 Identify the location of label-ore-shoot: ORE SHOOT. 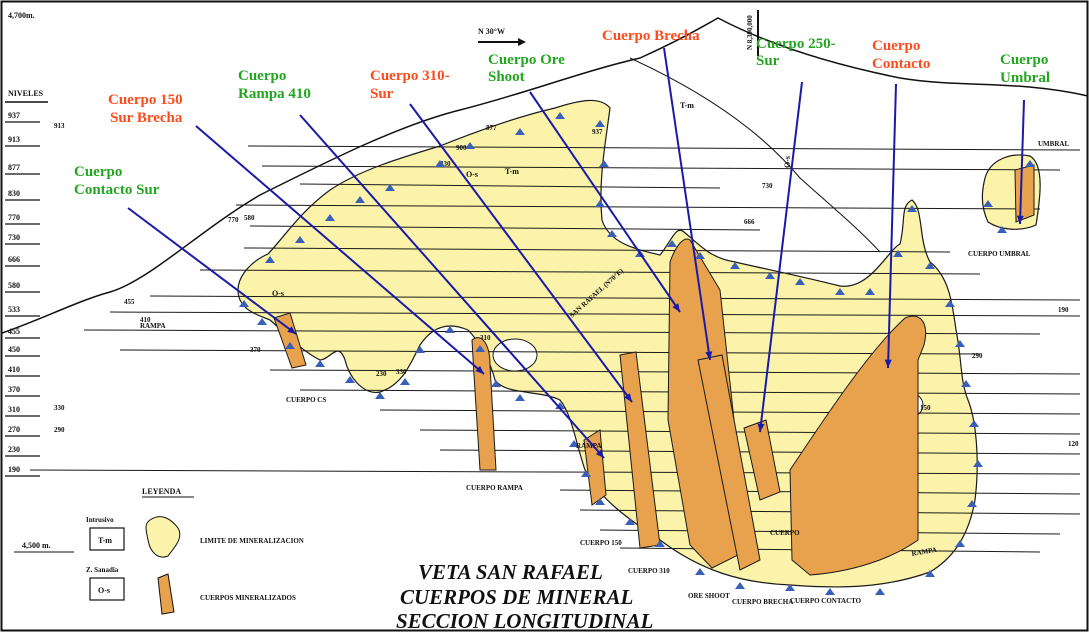
(709, 596).